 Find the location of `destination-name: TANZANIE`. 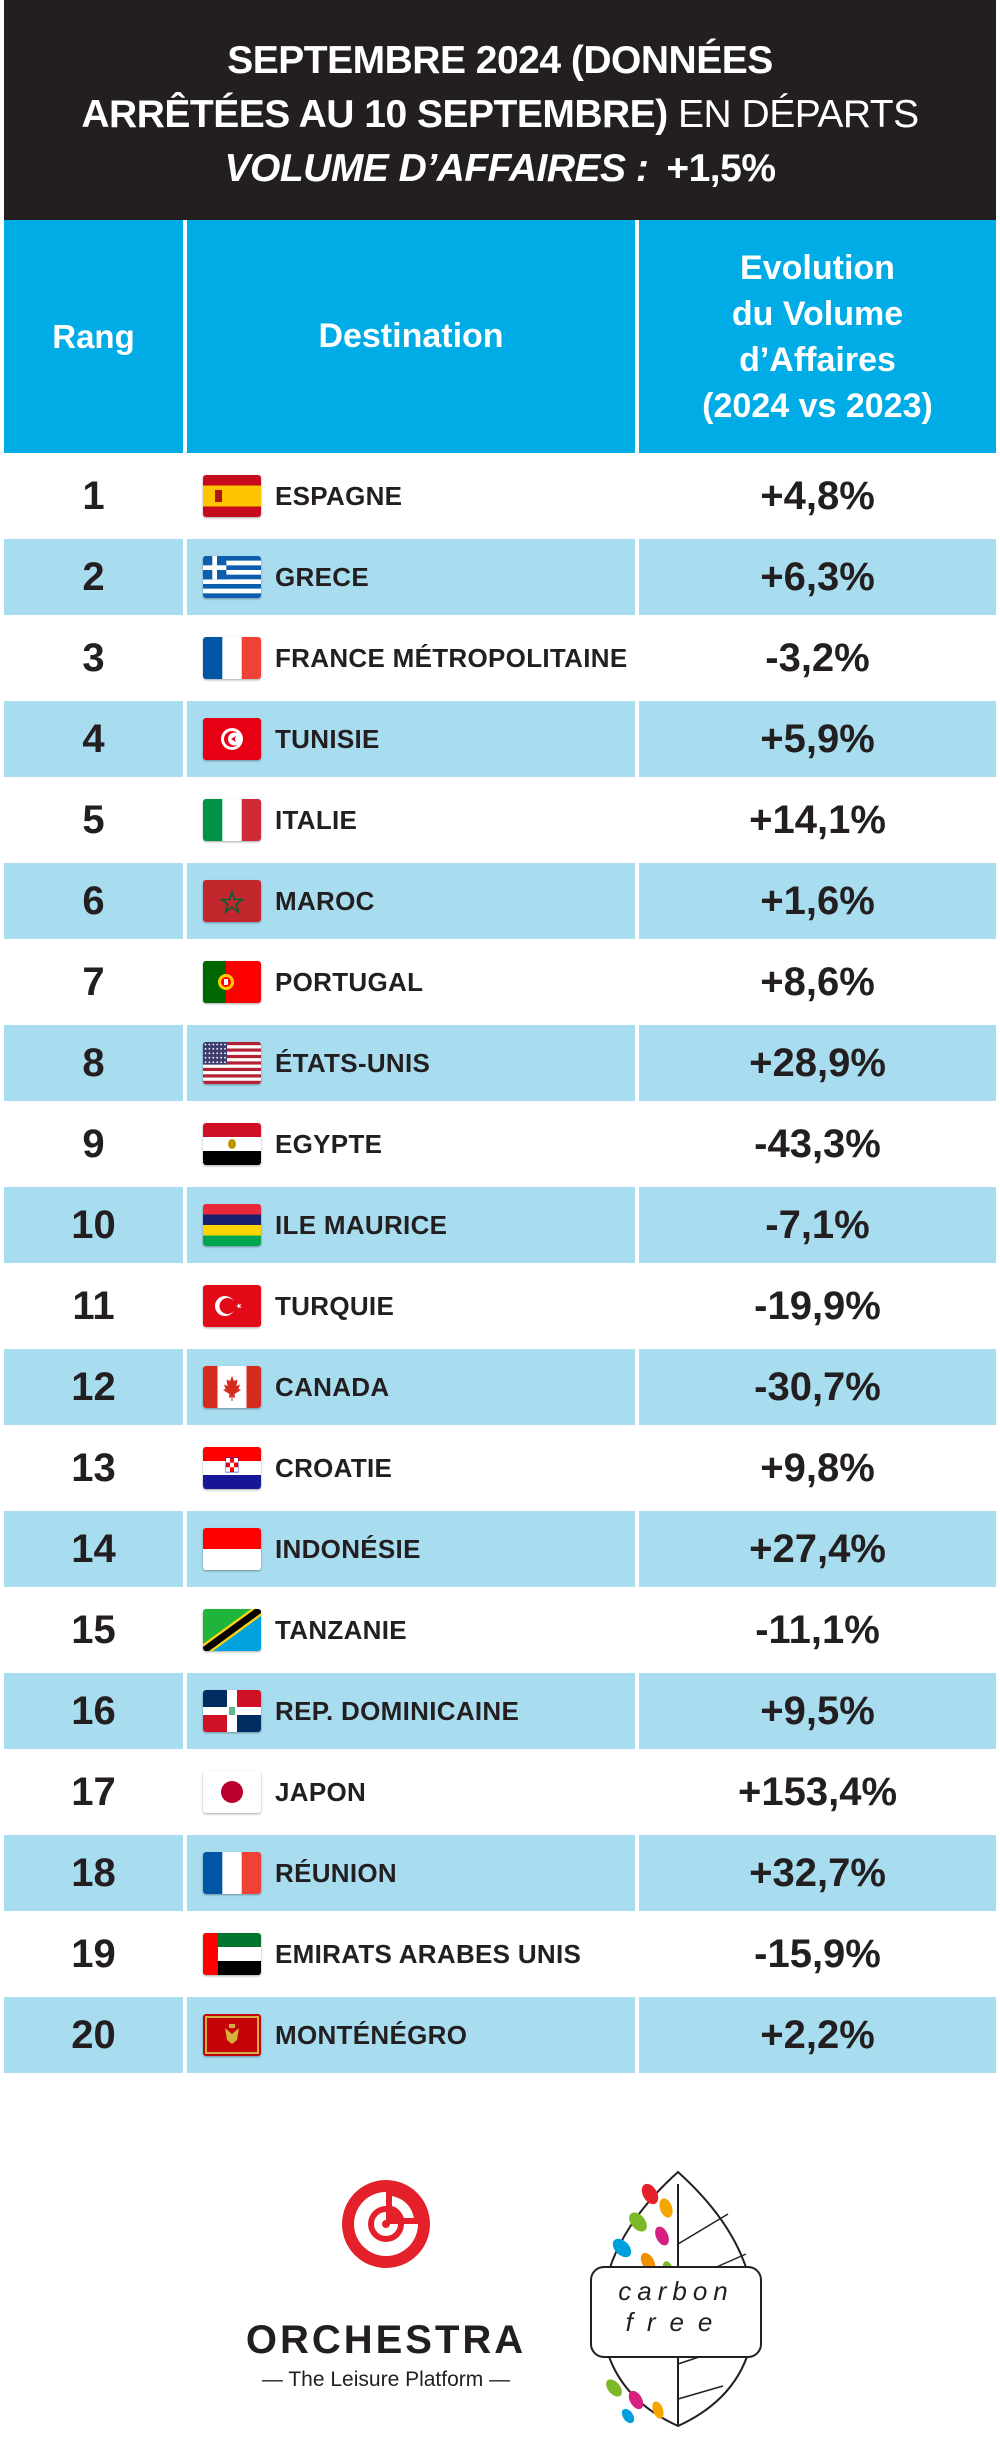

destination-name: TANZANIE is located at coordinates (341, 1629).